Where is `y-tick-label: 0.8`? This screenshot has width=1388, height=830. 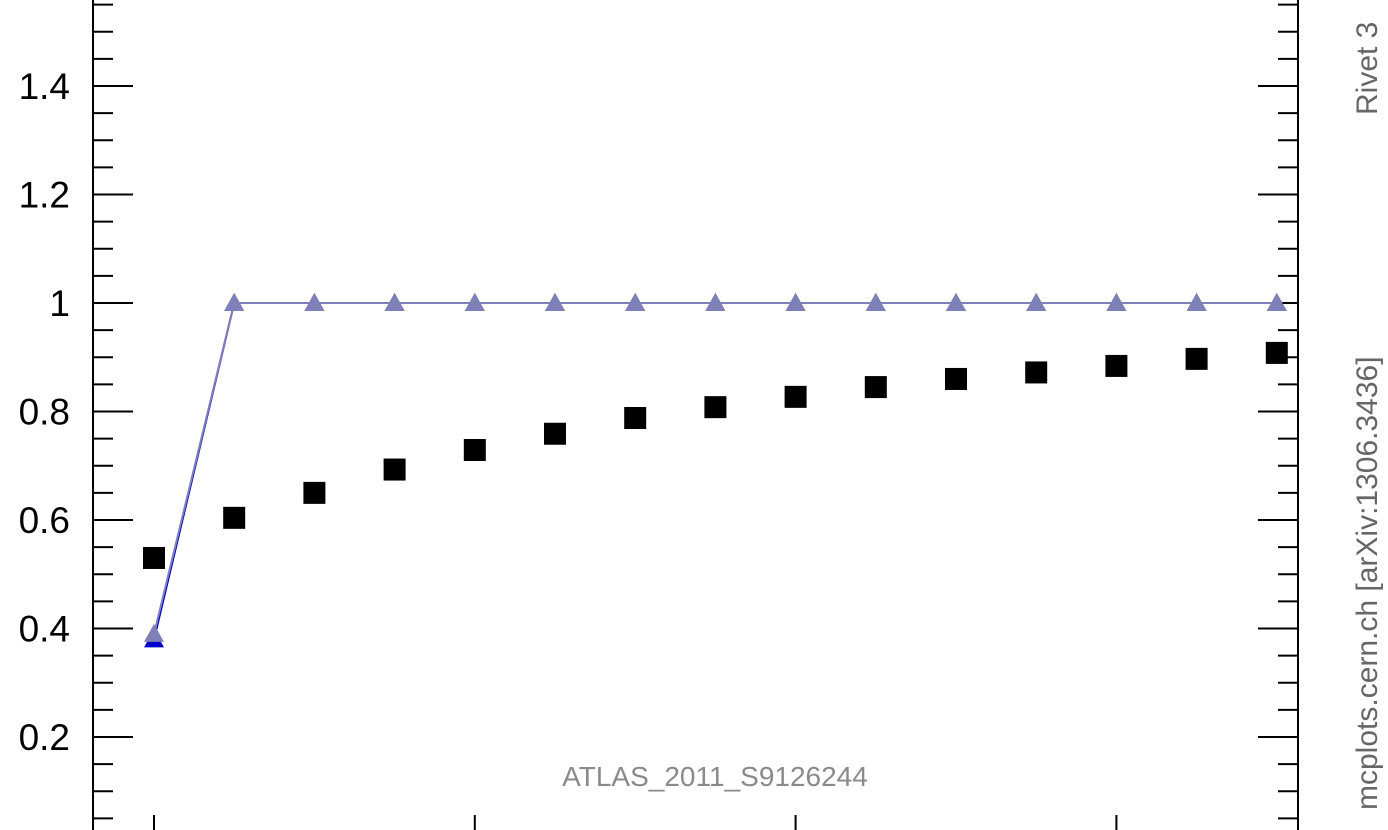
y-tick-label: 0.8 is located at coordinates (44, 412).